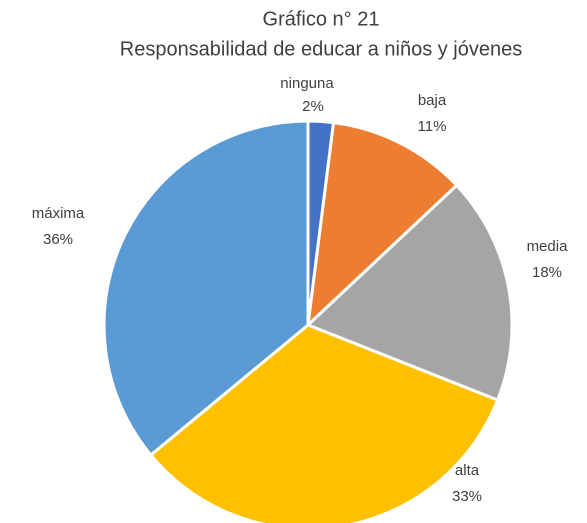  Describe the element at coordinates (467, 496) in the screenshot. I see `slice-value: 33%` at that location.